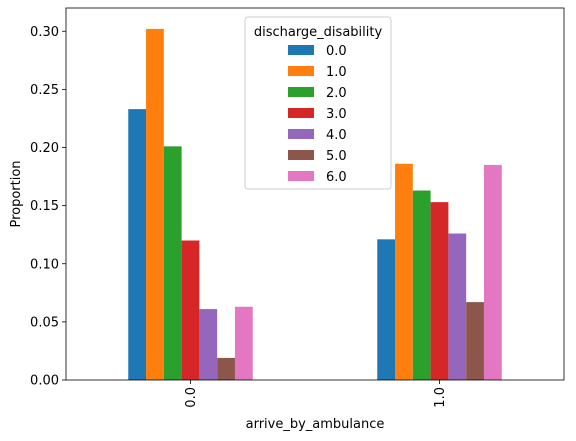 The image size is (576, 441). I want to click on x-tick-label: 1.0, so click(440, 397).